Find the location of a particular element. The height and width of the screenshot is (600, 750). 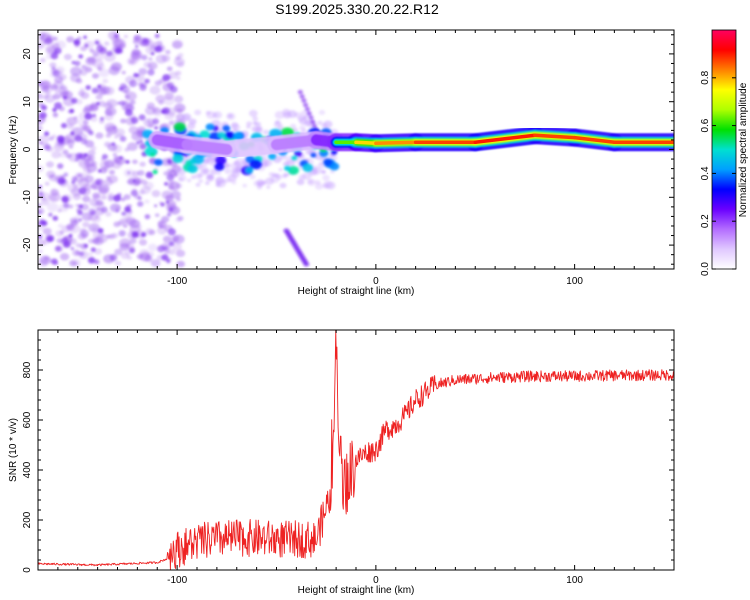

colorbar-ramp is located at coordinates (724, 149).